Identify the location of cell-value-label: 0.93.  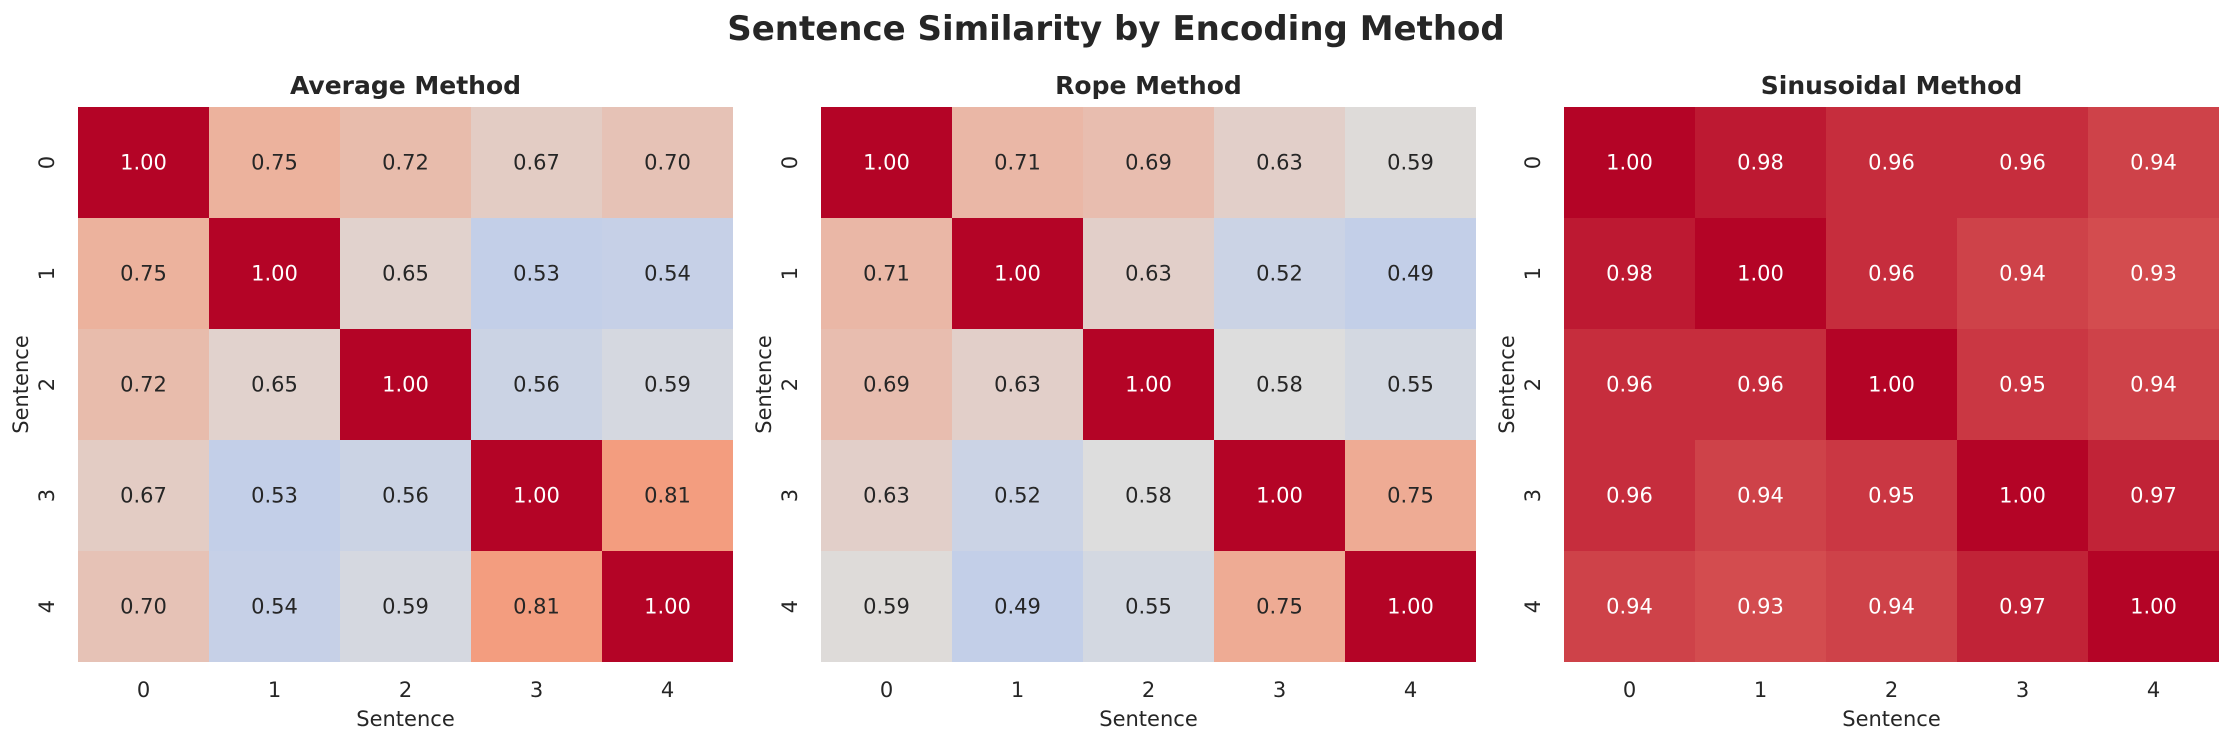
(2153, 274).